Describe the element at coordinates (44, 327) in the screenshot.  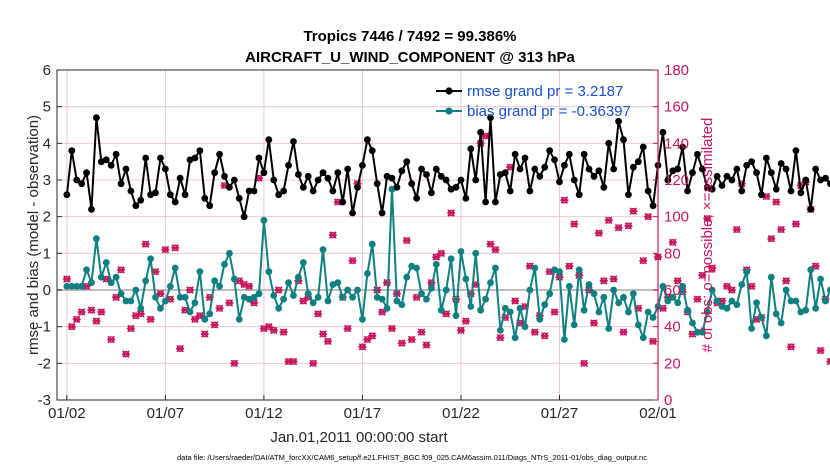
I see `left-tick-label: -1` at that location.